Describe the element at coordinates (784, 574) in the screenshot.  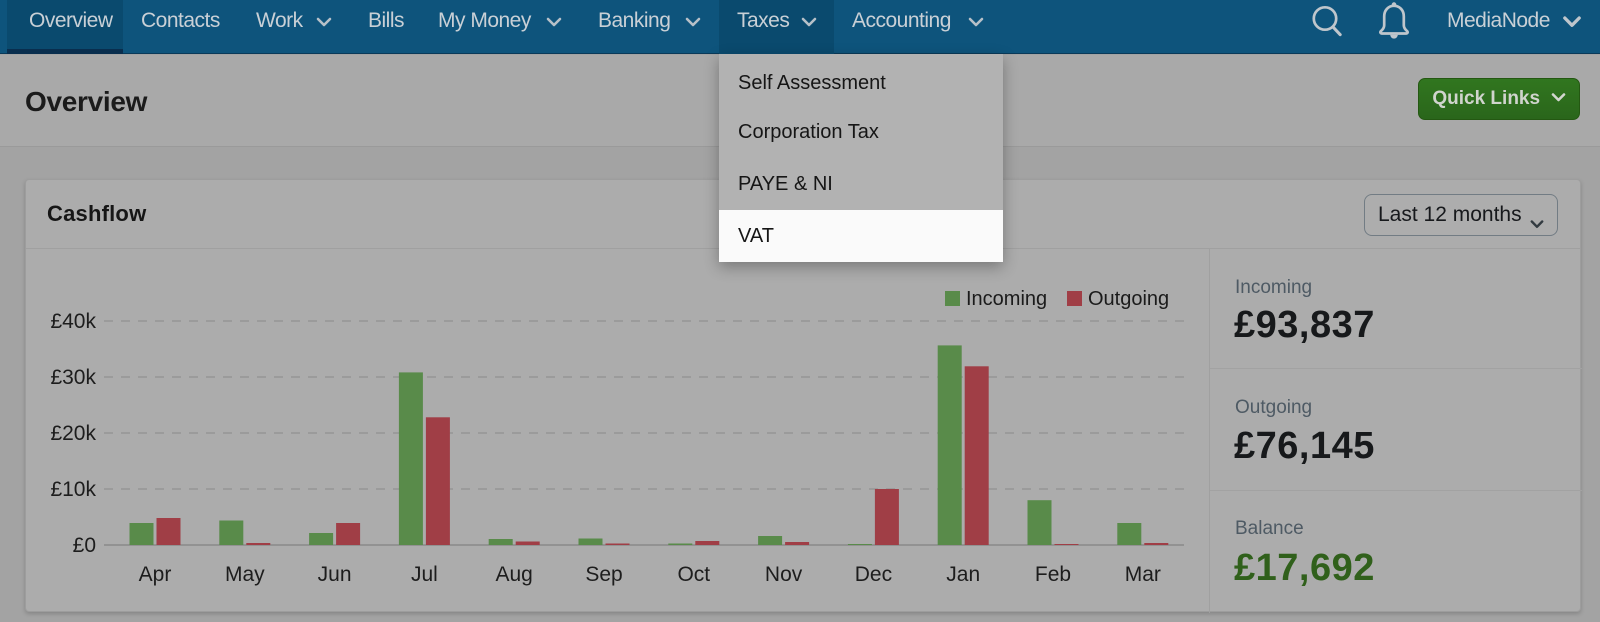
I see `svg-text: Nov` at that location.